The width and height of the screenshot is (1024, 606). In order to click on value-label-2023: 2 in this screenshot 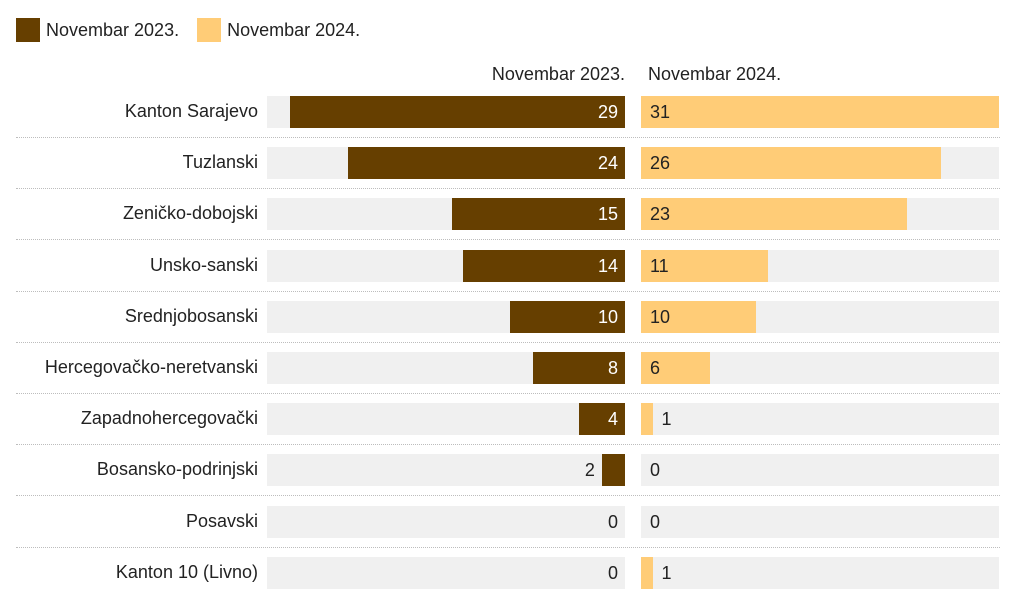, I will do `click(589, 470)`.